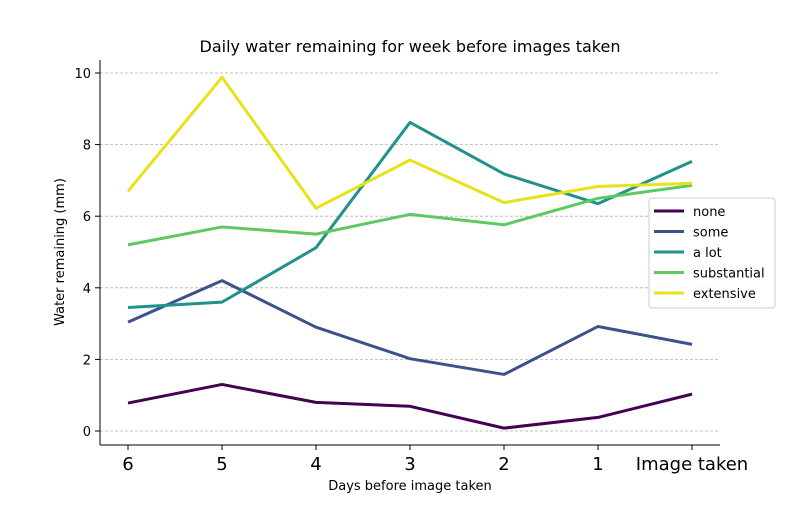  I want to click on series-line-some, so click(410, 327).